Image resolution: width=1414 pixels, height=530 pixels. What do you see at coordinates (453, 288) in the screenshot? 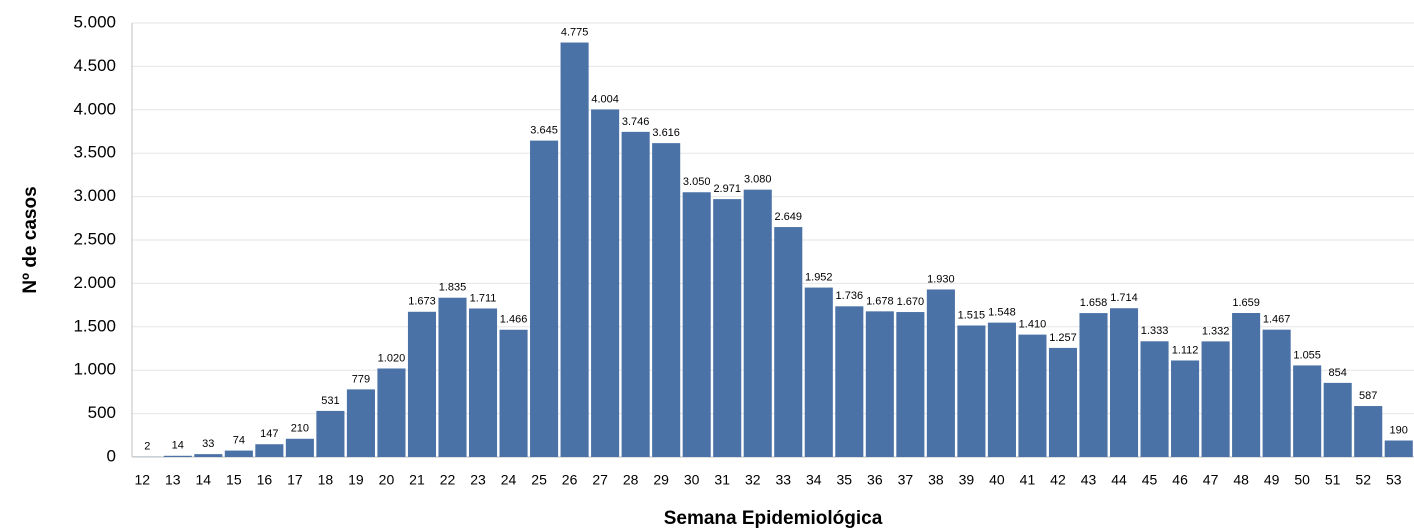
I see `value-label: 1.835` at bounding box center [453, 288].